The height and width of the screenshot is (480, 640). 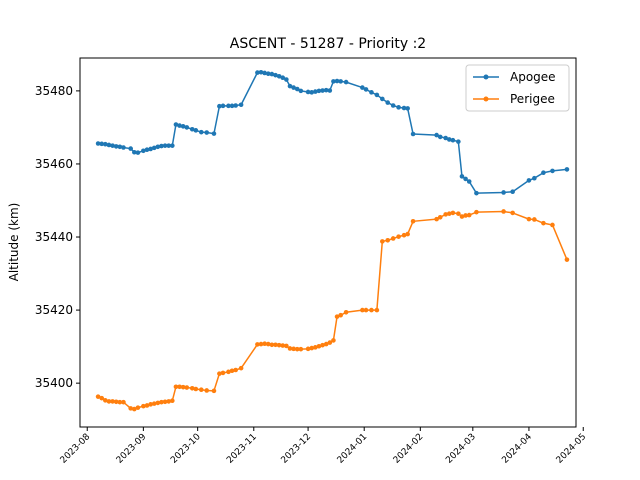 I want to click on legend: Apogee Perigee, so click(x=517, y=88).